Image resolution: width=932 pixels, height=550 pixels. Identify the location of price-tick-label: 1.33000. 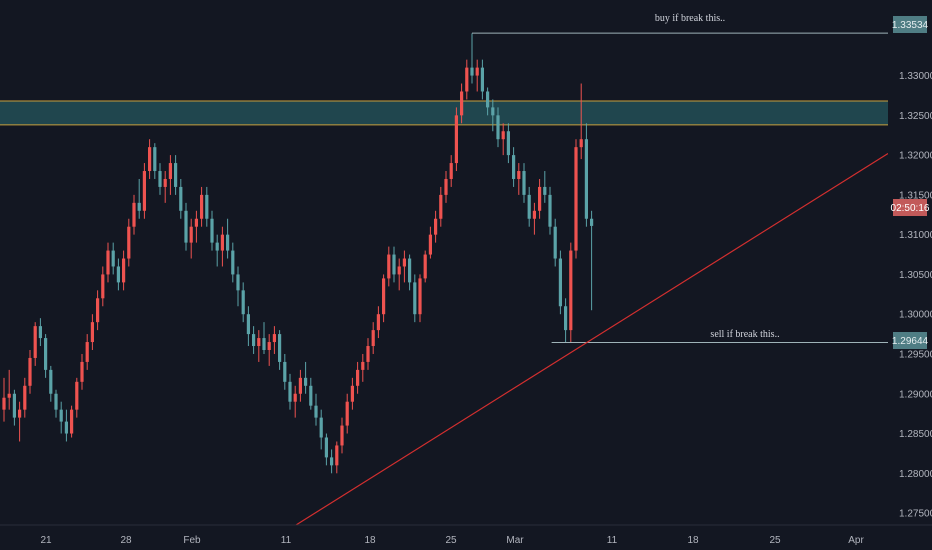
(915, 76).